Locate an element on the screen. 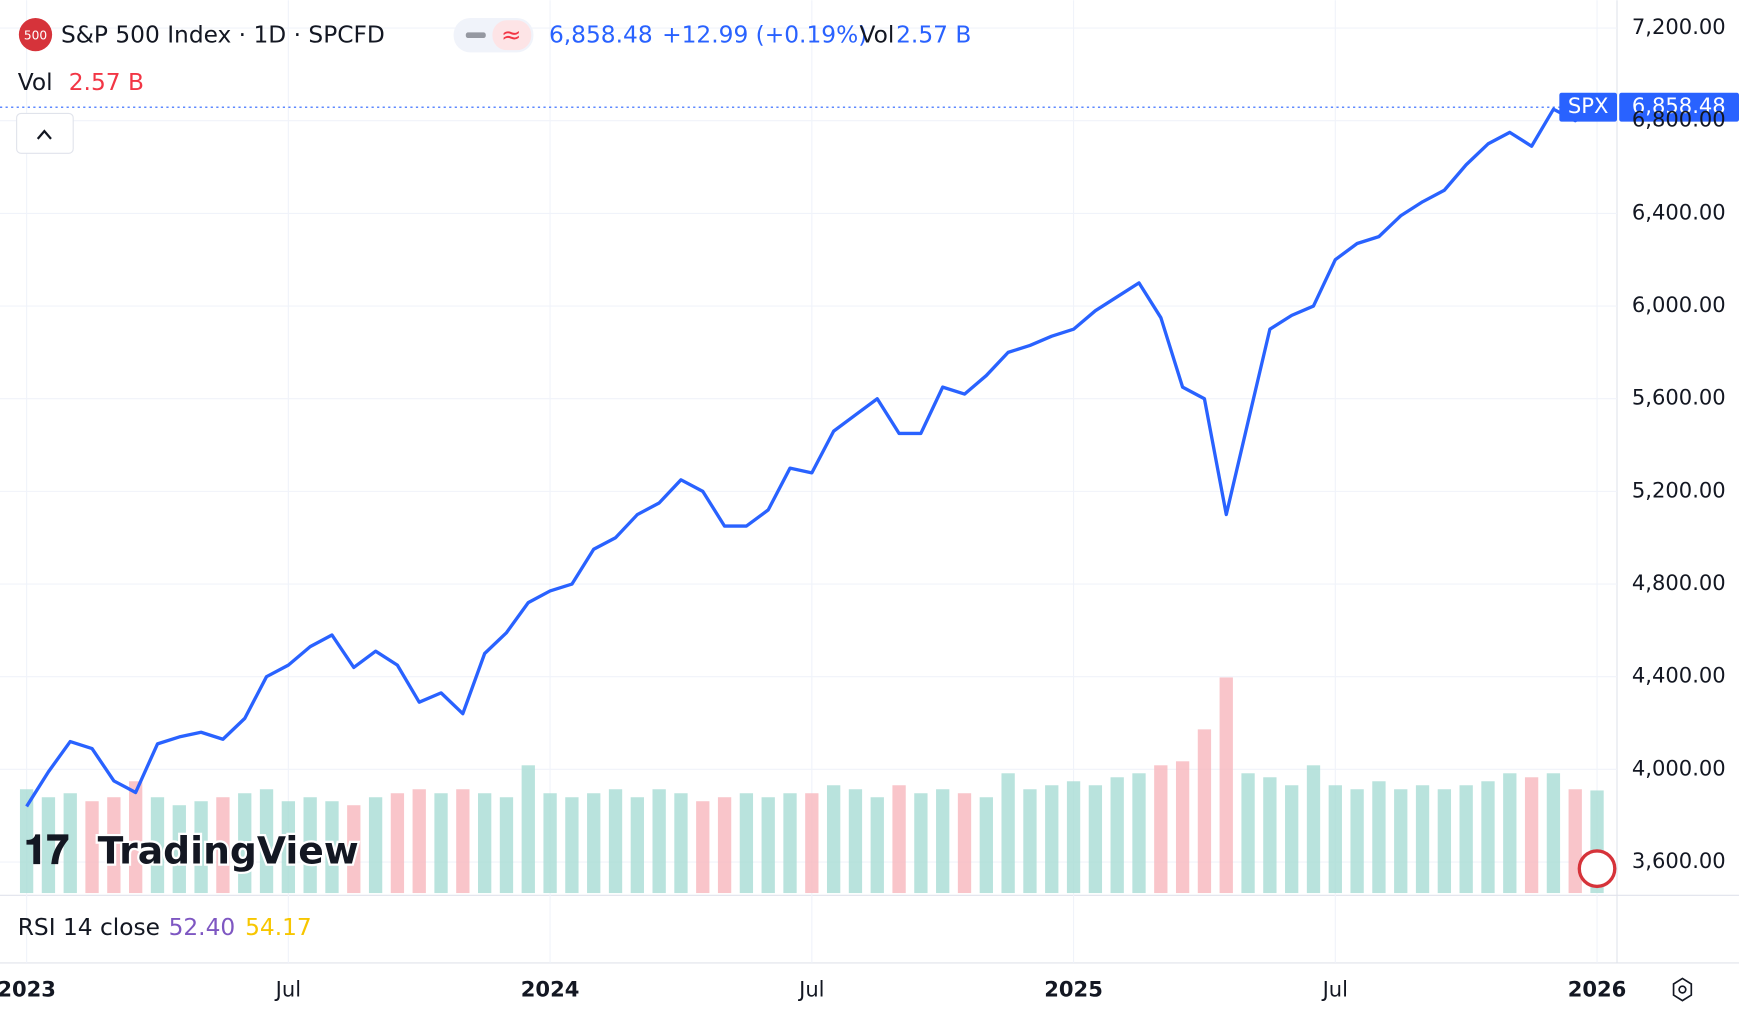  watermark-logo: 𝟏𝟕 is located at coordinates (46, 851).